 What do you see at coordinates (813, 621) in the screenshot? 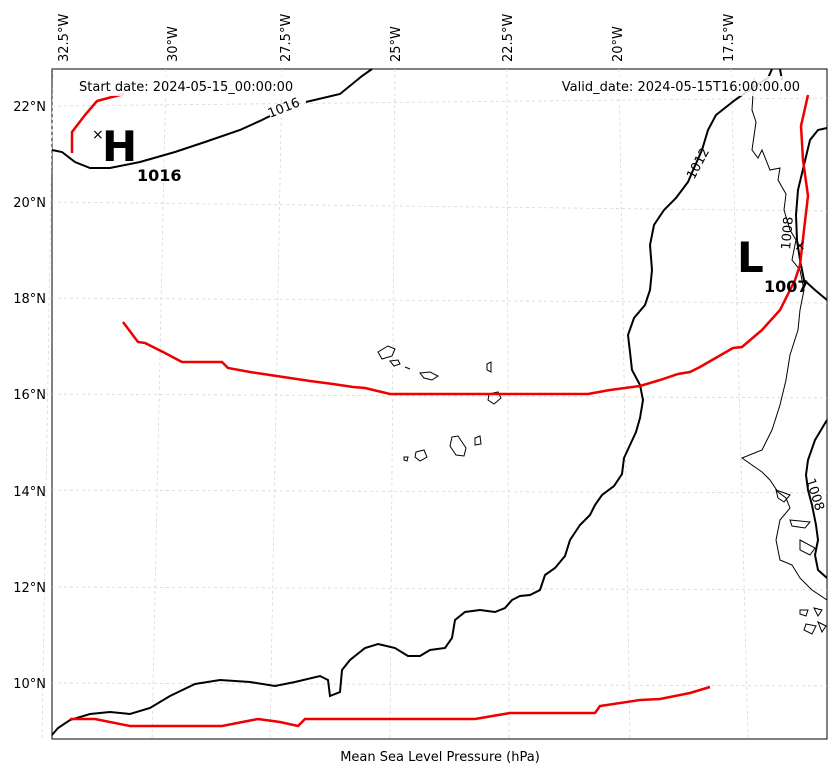
I see `bijagos-islands` at bounding box center [813, 621].